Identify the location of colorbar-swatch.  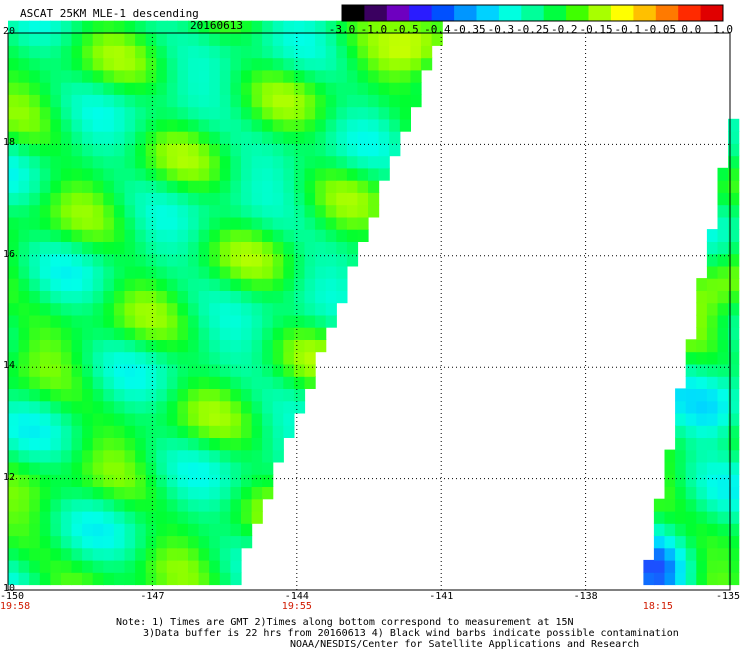
(667, 13).